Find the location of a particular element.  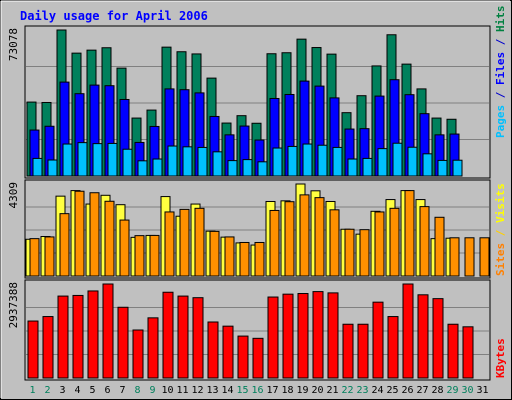

x-tick-label-2: 2 is located at coordinates (47, 390).